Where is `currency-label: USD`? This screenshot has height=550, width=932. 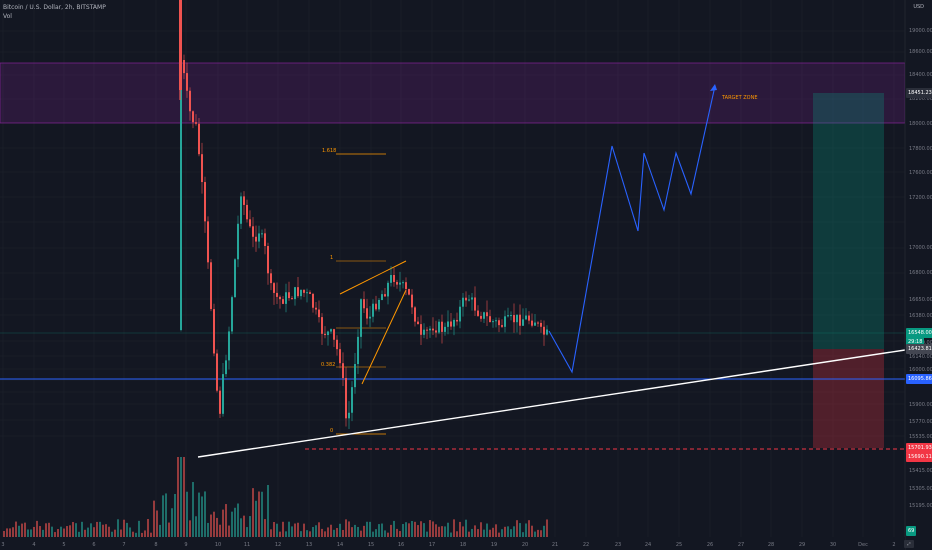 currency-label: USD is located at coordinates (918, 7).